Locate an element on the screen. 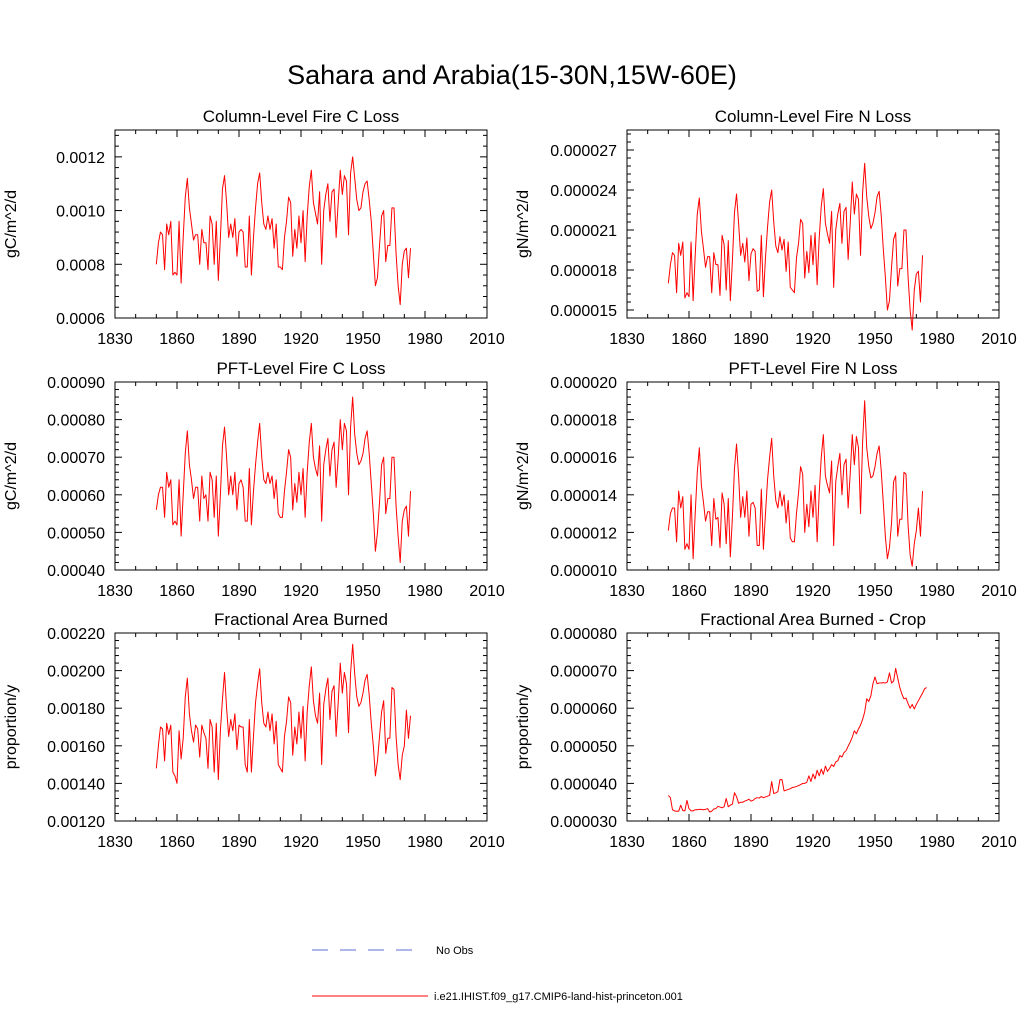 The height and width of the screenshot is (1024, 1024). y-tick-label: 0.000015 is located at coordinates (583, 311).